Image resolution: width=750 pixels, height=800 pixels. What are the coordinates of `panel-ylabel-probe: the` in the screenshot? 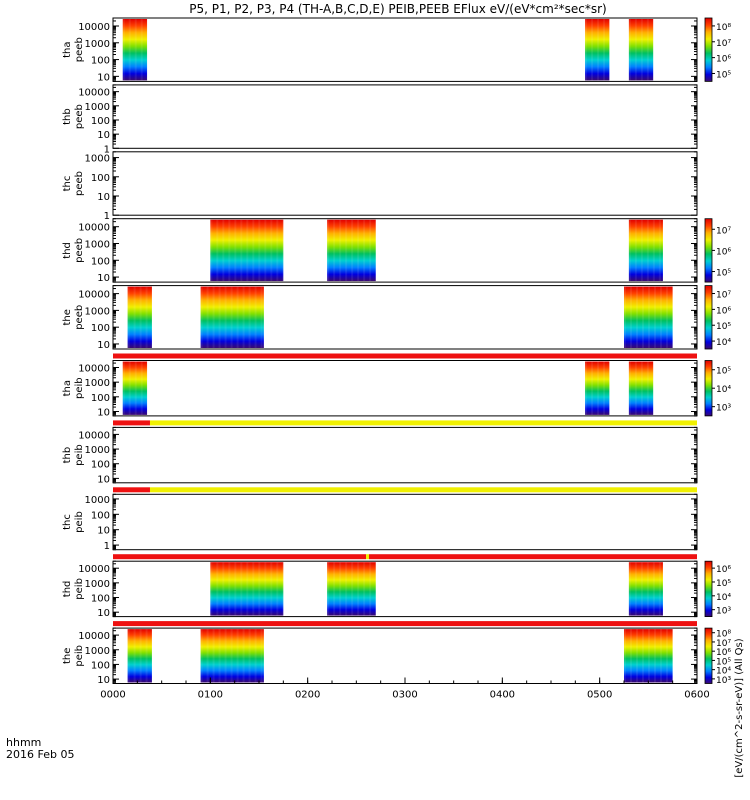 It's located at (67, 317).